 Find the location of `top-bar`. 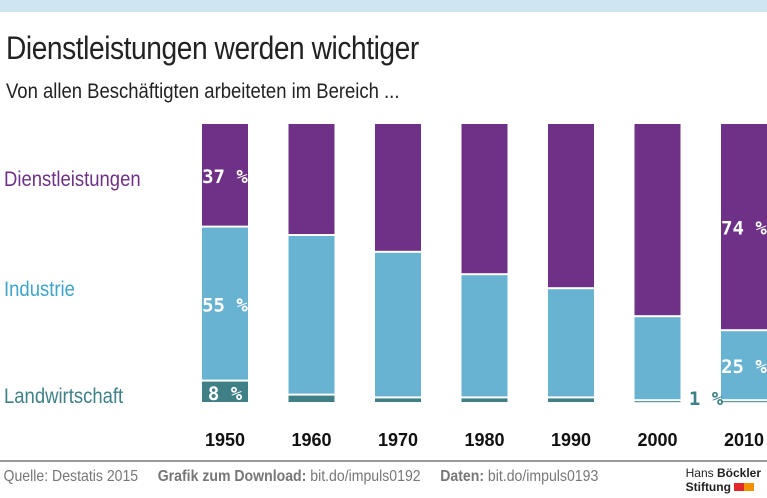

top-bar is located at coordinates (383, 6).